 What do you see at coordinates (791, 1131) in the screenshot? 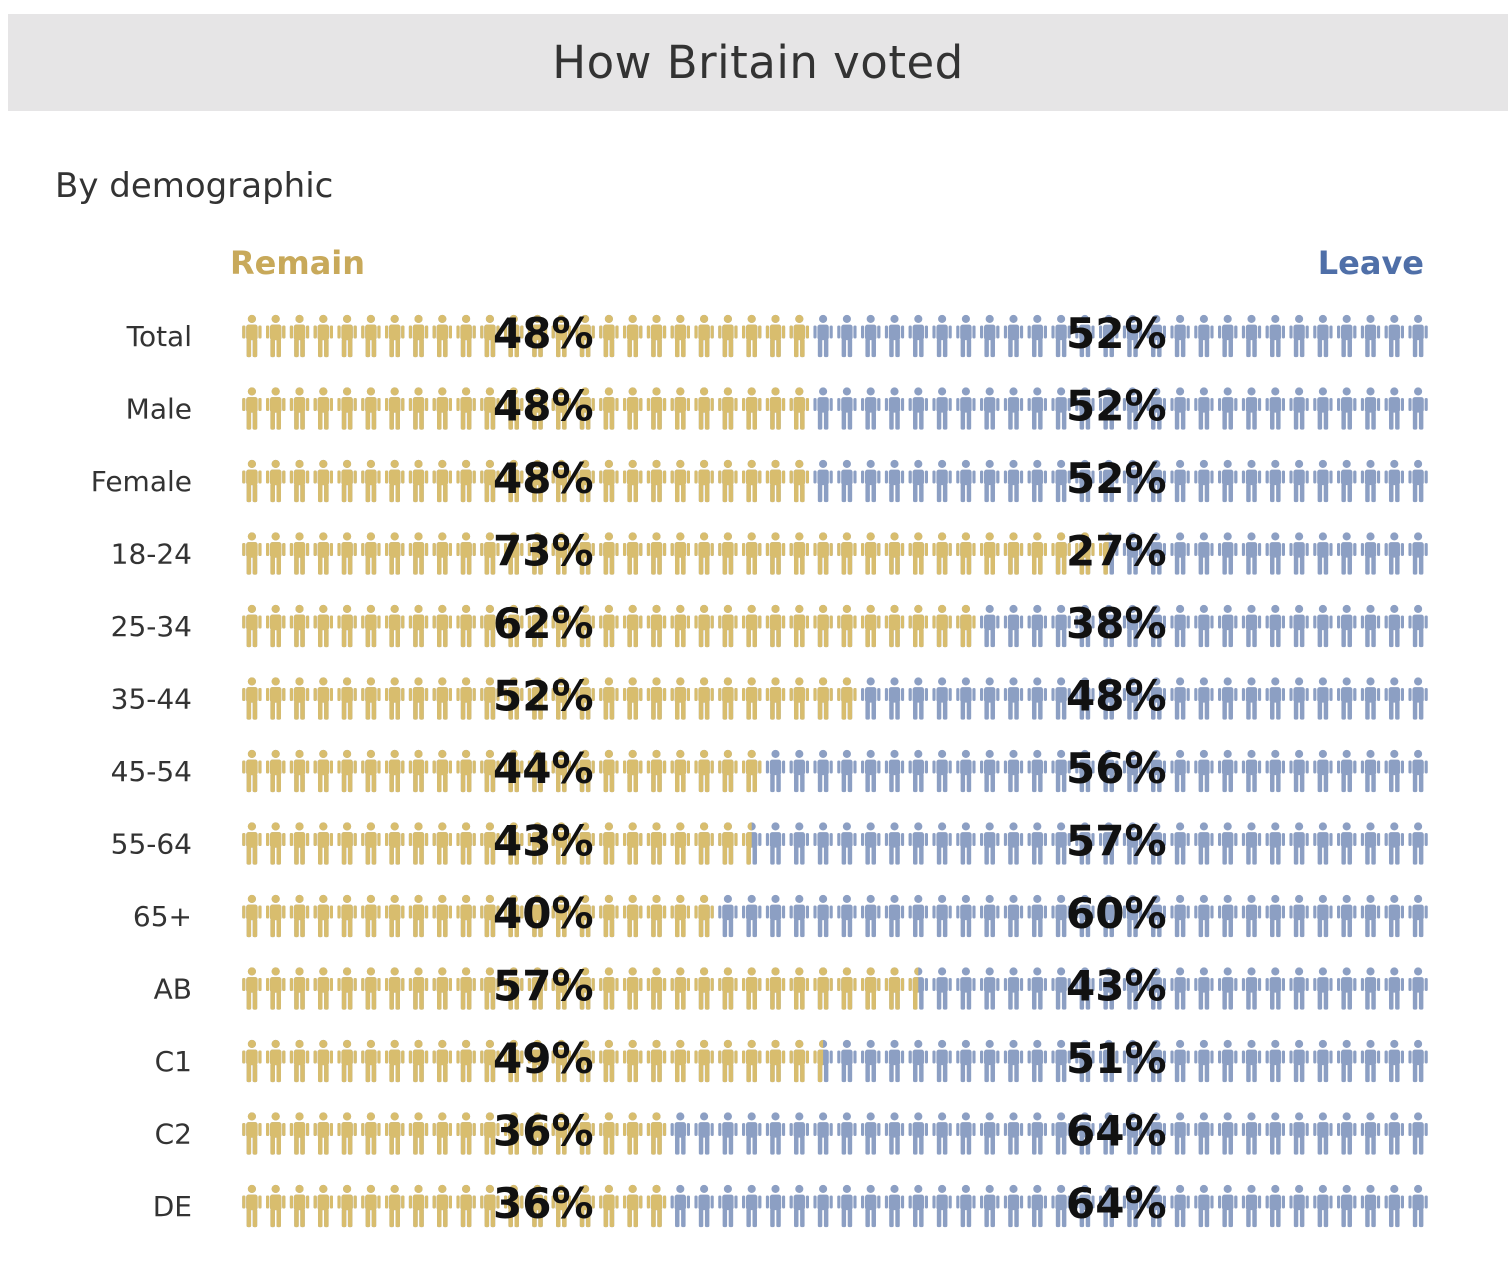
I see `chart-row: C2 36% 64%` at bounding box center [791, 1131].